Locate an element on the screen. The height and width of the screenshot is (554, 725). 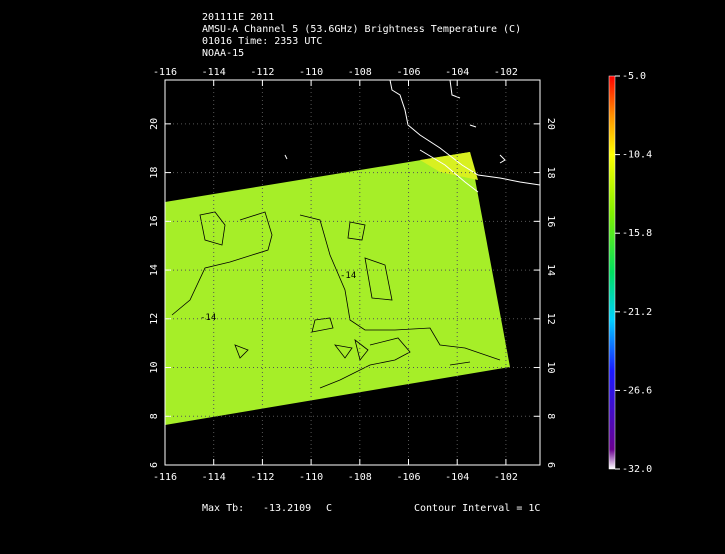
x-tick-label-top: -106 is located at coordinates (408, 72).